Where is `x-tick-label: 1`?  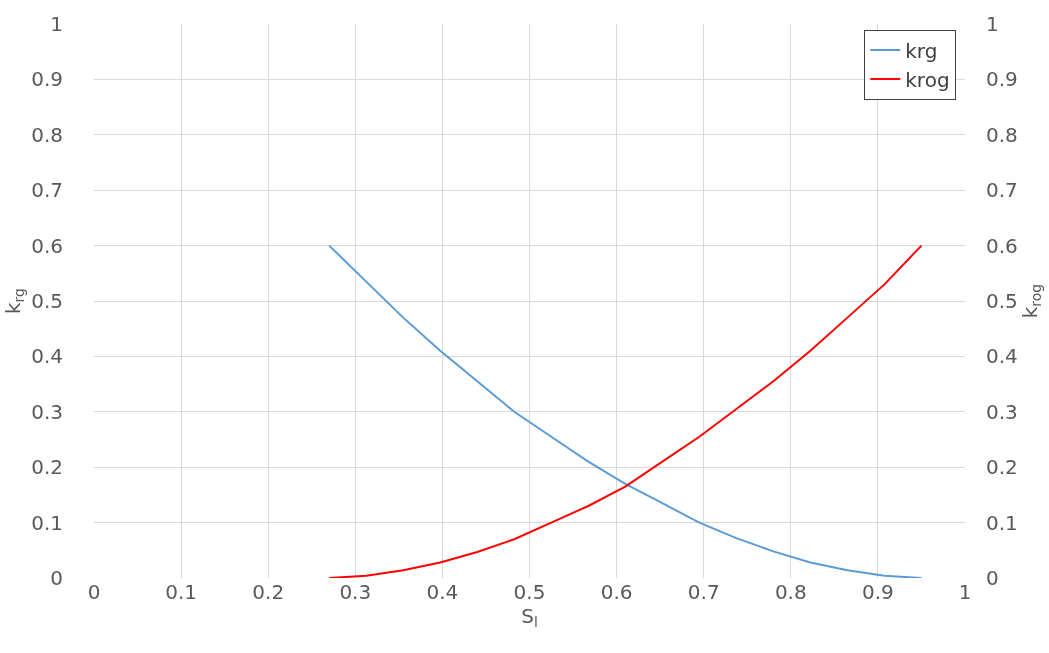 x-tick-label: 1 is located at coordinates (965, 592).